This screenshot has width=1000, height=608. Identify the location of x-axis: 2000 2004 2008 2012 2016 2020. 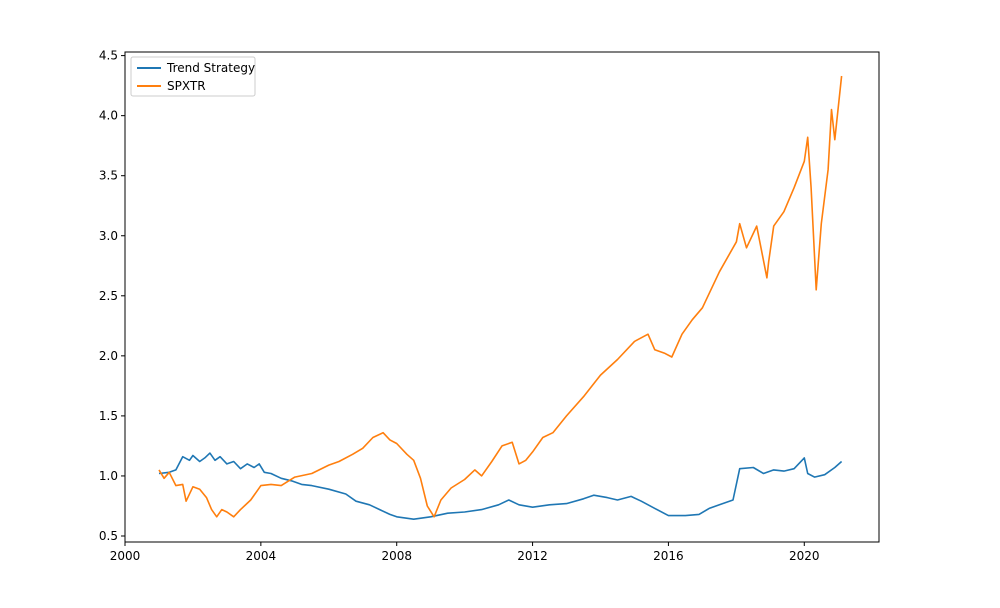
(465, 552).